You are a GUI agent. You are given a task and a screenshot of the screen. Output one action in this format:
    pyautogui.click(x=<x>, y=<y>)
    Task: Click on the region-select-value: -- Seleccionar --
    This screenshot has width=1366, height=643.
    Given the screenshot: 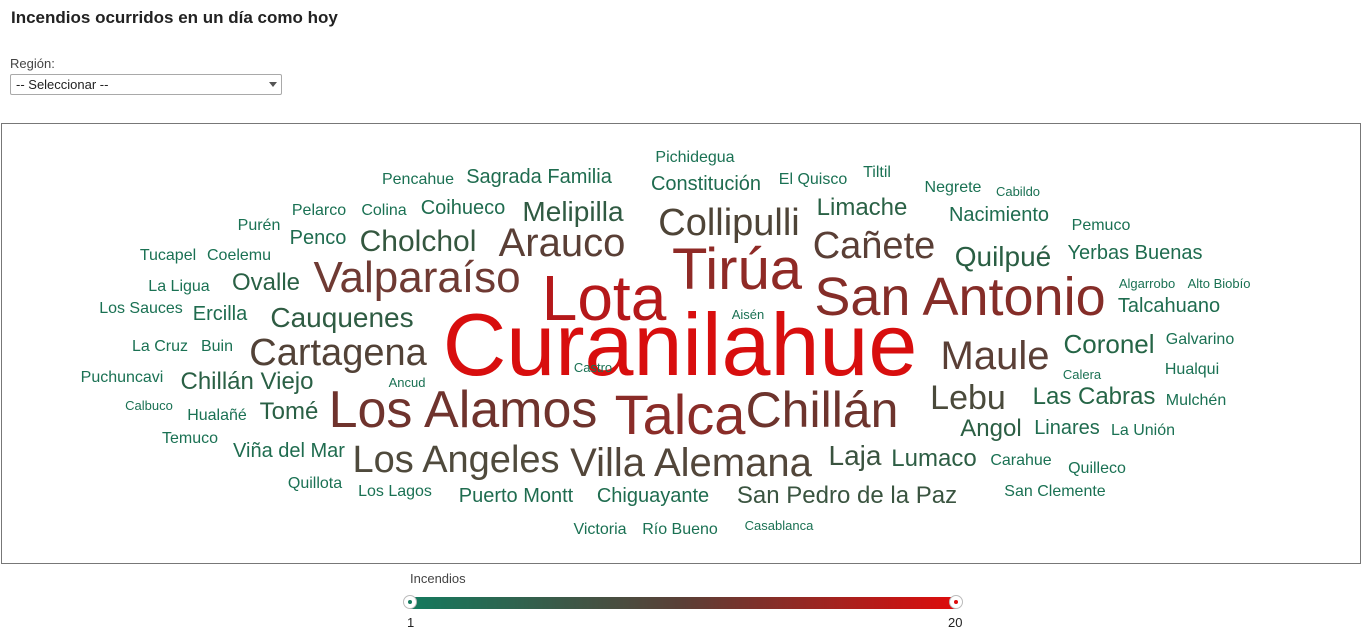 What is the action you would take?
    pyautogui.click(x=62, y=84)
    